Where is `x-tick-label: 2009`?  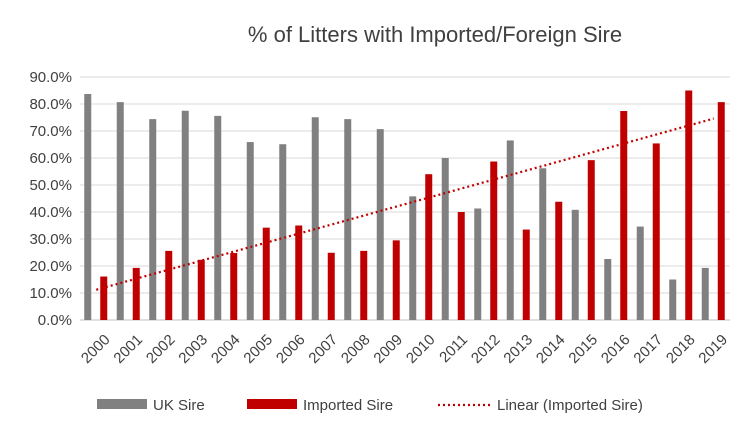 x-tick-label: 2009 is located at coordinates (388, 349).